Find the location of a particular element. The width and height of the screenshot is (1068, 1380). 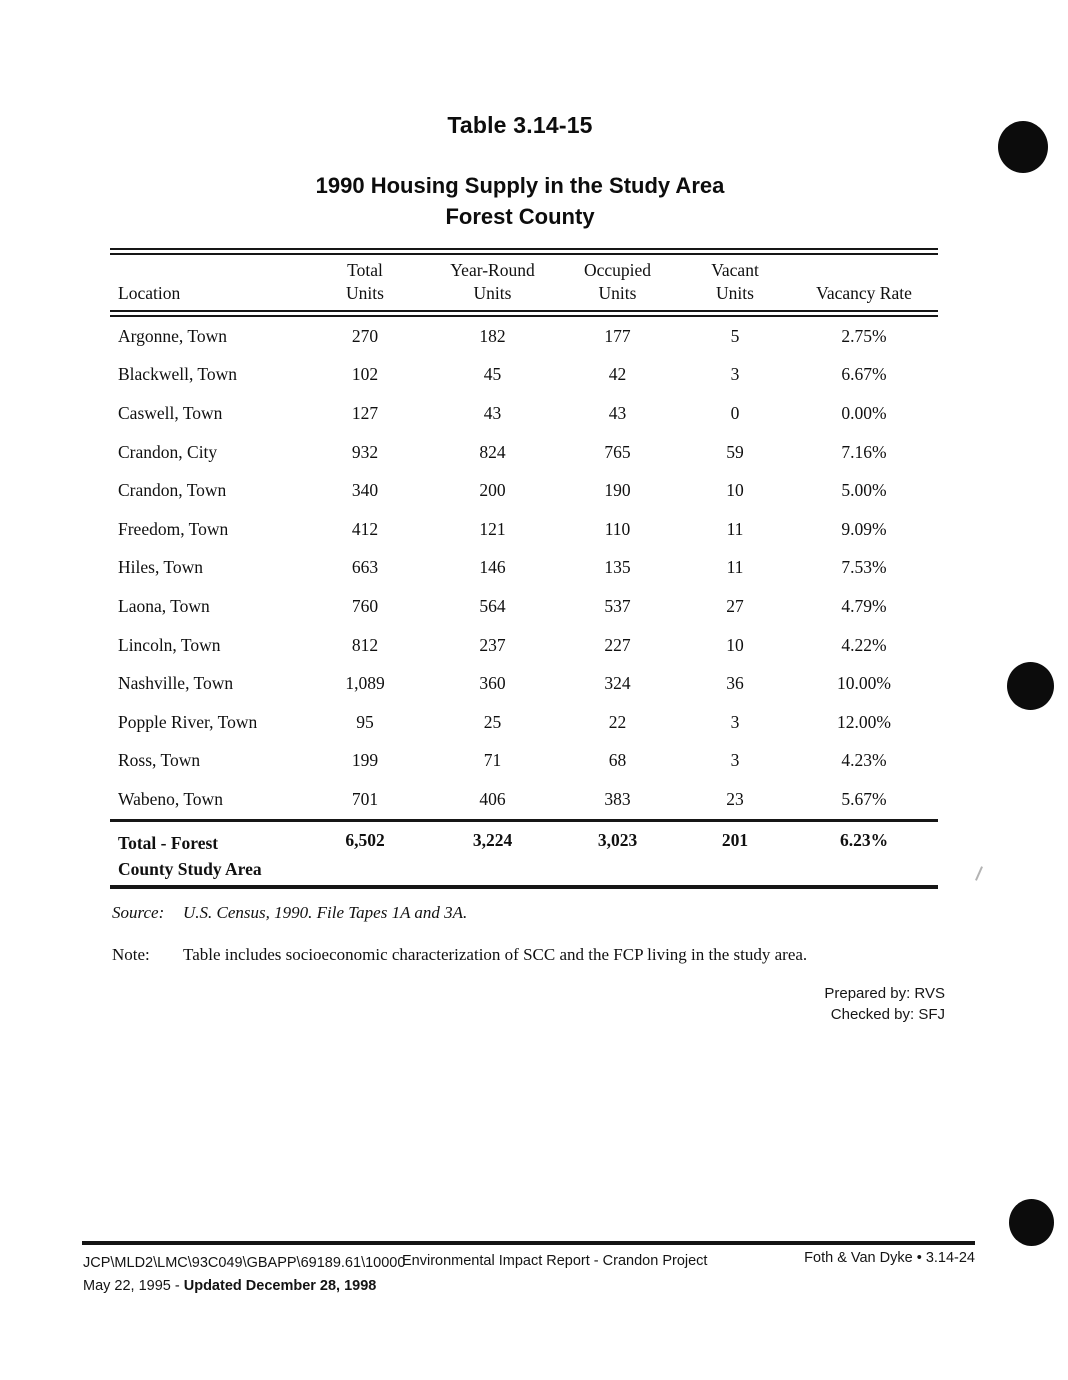

cell-occupied: 42 is located at coordinates (617, 374).